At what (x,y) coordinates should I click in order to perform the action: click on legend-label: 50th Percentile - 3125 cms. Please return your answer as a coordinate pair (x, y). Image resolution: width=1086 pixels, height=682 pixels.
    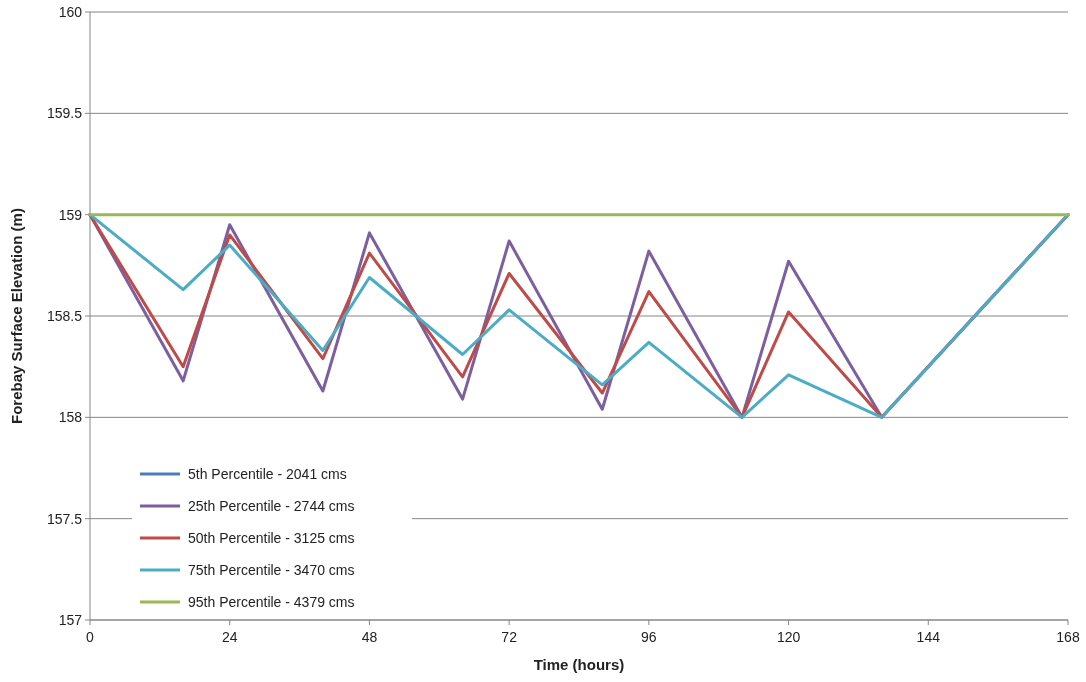
    Looking at the image, I should click on (271, 537).